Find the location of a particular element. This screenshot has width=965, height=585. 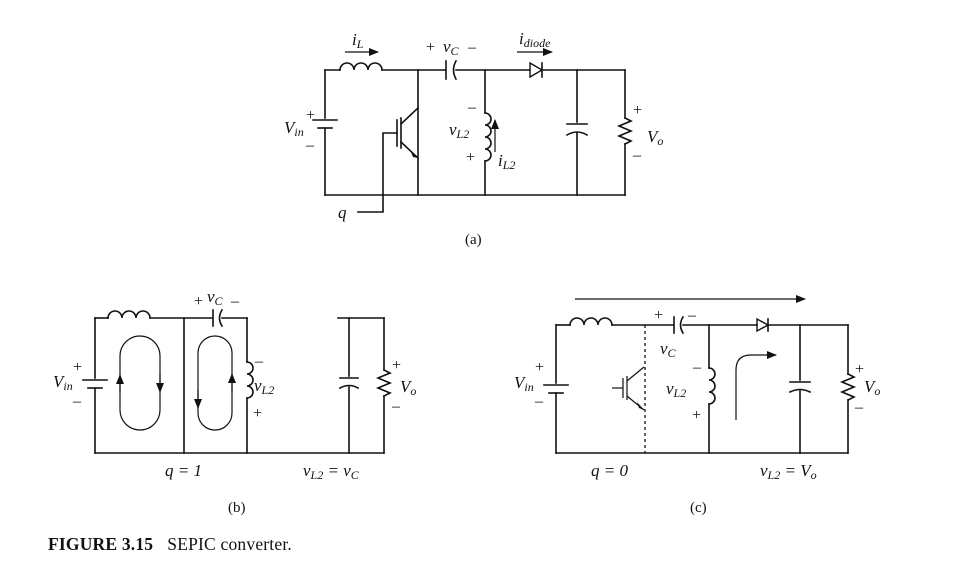

label-a: (a) is located at coordinates (473, 240).